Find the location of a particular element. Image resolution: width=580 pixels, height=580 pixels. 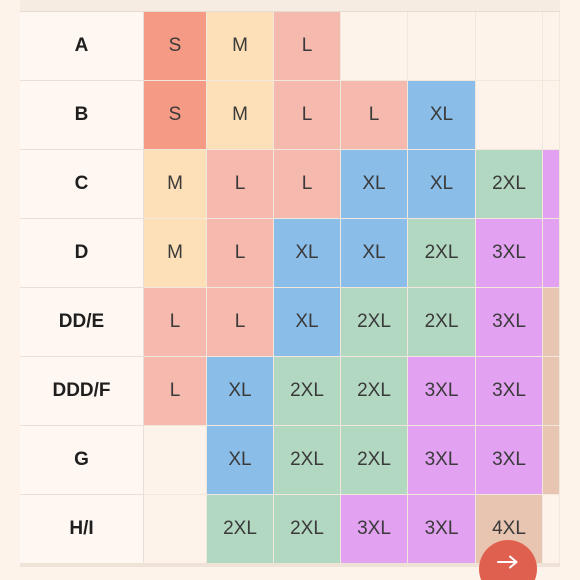

row-label: B is located at coordinates (82, 115).